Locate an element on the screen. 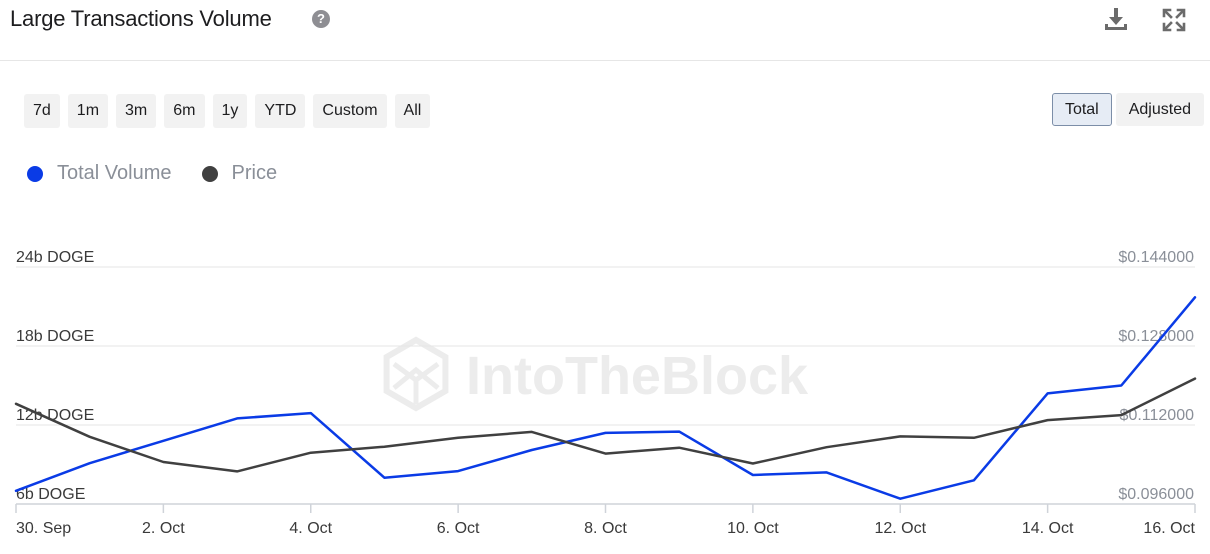  time-range-selector: 7d 1m 3m 6m 1y YTD Custom All is located at coordinates (227, 111).